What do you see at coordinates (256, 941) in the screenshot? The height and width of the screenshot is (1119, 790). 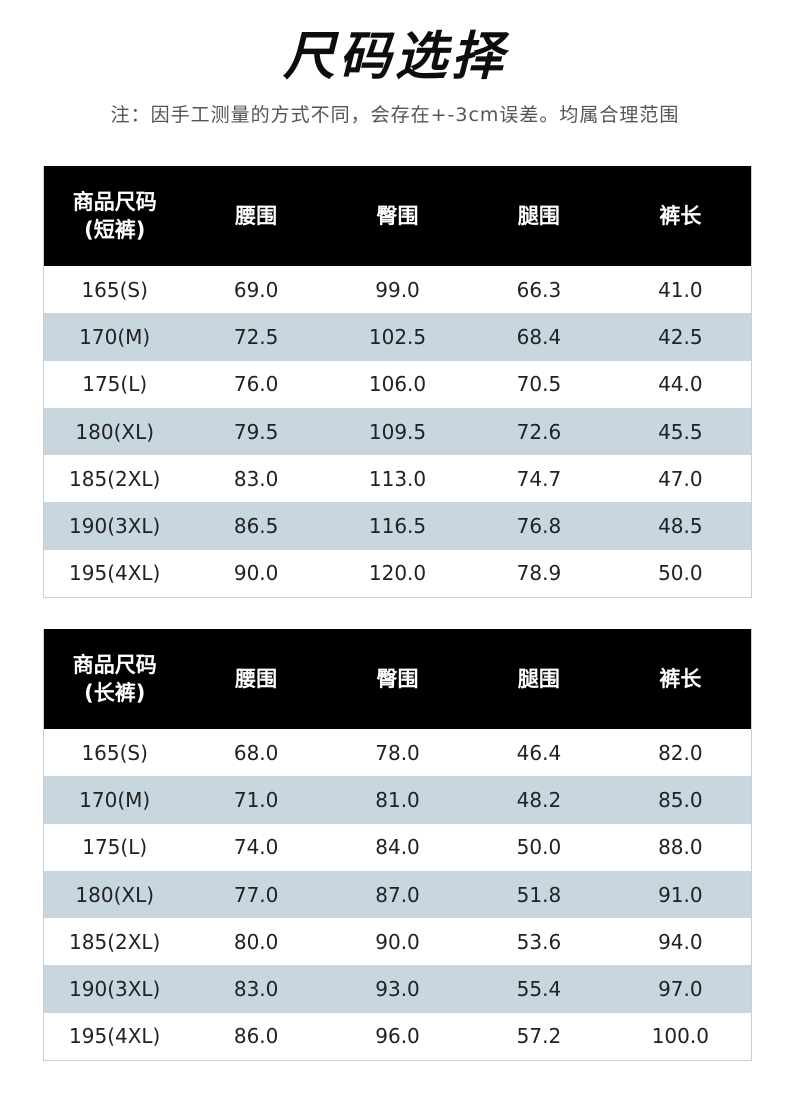 I see `cell-waist: 80.0` at bounding box center [256, 941].